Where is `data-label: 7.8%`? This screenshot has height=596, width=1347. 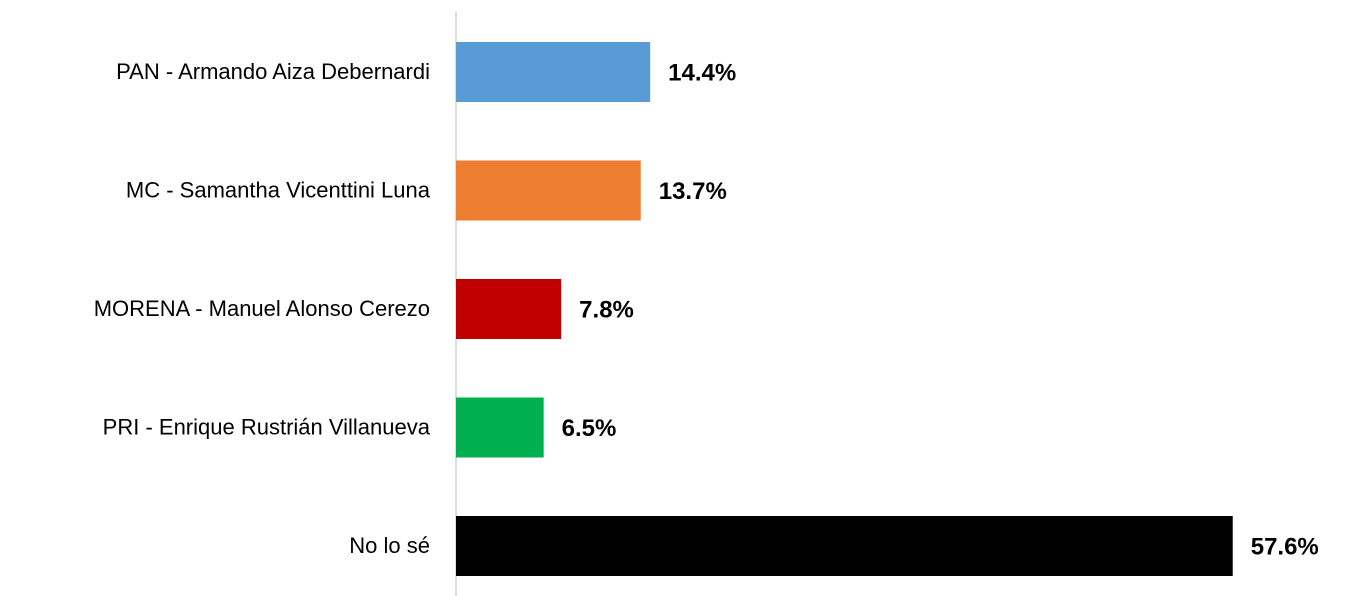 data-label: 7.8% is located at coordinates (606, 309).